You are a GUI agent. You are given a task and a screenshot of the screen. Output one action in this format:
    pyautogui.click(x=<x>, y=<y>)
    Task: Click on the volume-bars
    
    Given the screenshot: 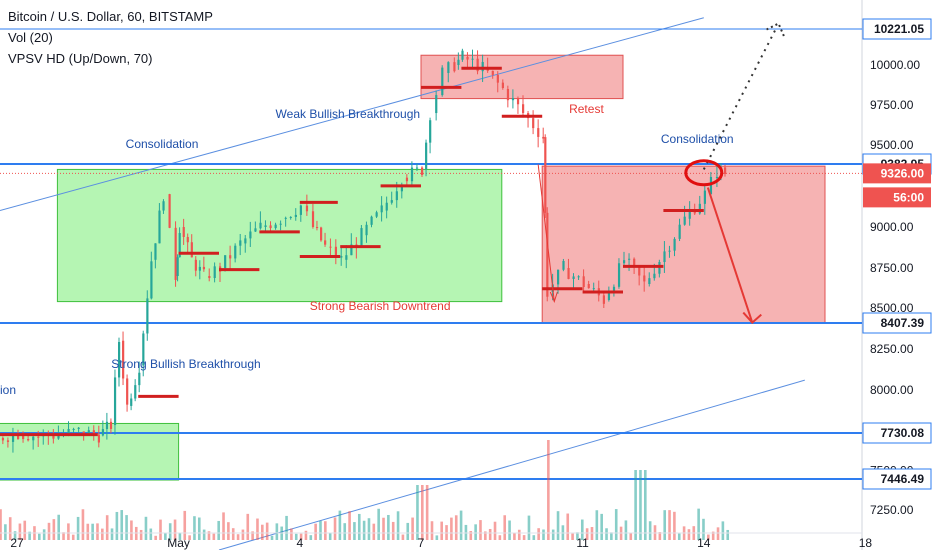 What is the action you would take?
    pyautogui.click(x=365, y=490)
    